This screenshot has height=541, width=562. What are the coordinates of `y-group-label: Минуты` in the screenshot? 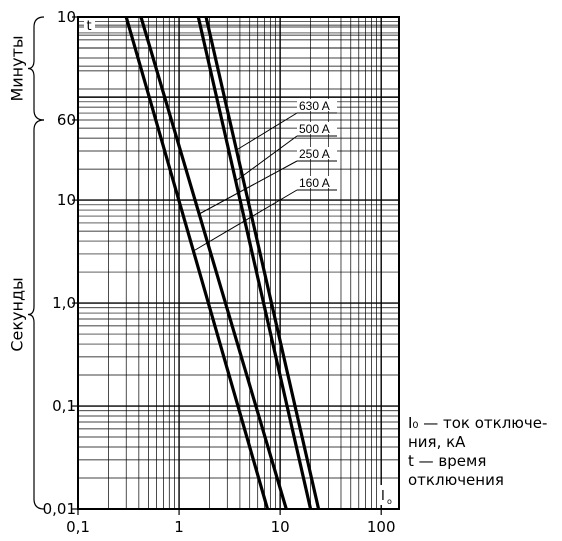 It's located at (17, 68).